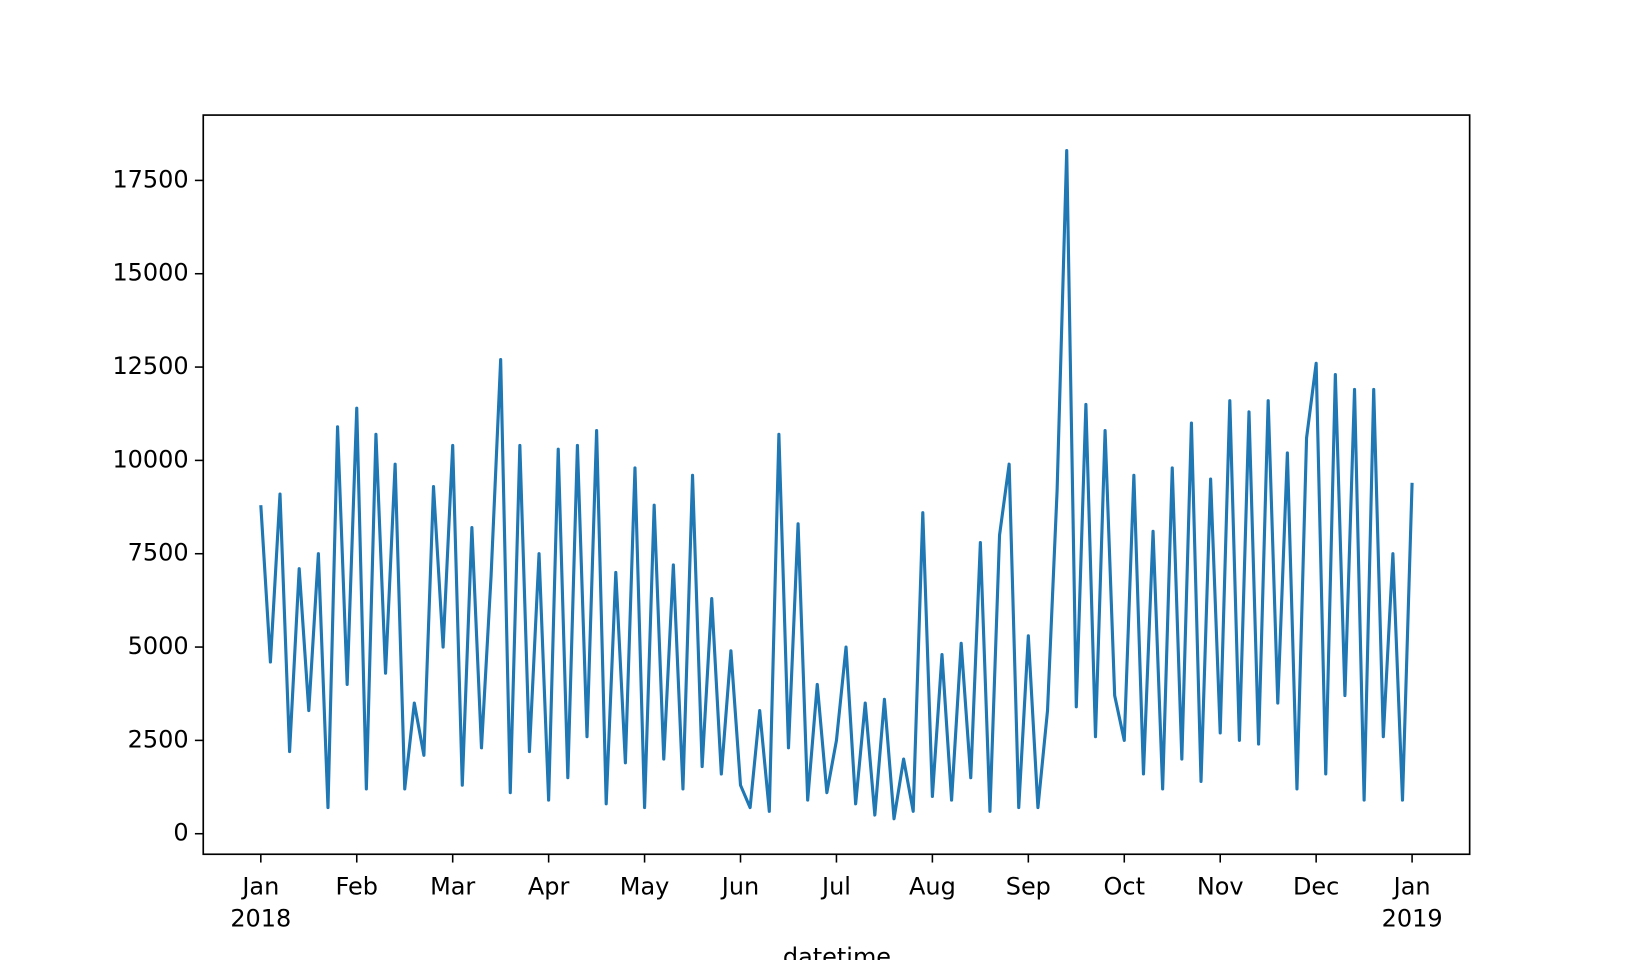 The image size is (1626, 960). What do you see at coordinates (158, 646) in the screenshot?
I see `y-tick-label: 5000` at bounding box center [158, 646].